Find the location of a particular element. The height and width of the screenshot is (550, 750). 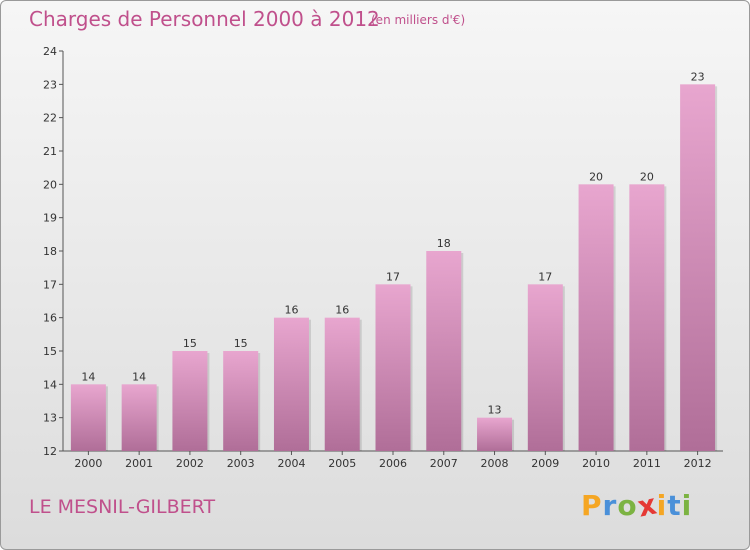

bar-value-label: 18 is located at coordinates (444, 243).